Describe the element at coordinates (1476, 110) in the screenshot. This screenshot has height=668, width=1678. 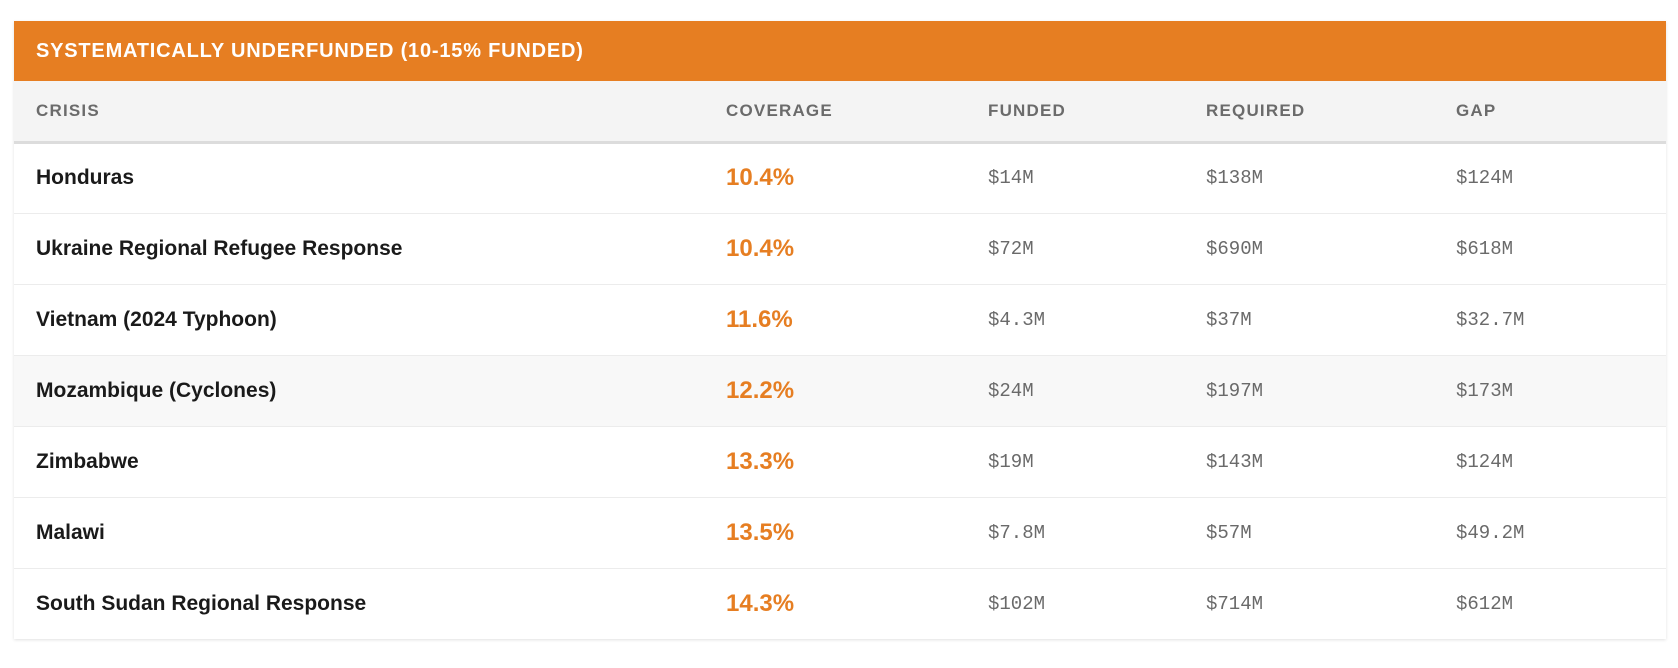
I see `column-header-gap: GAP` at that location.